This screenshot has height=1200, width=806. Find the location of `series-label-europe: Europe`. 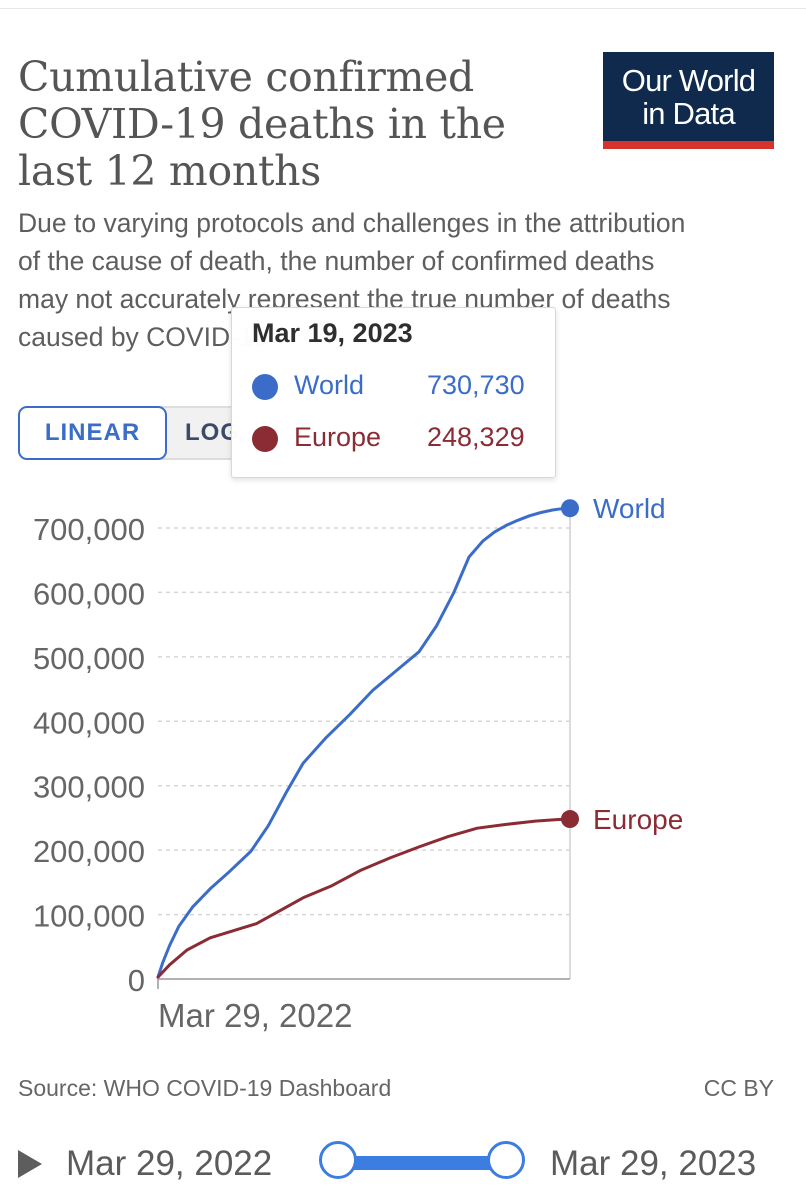

series-label-europe: Europe is located at coordinates (638, 819).